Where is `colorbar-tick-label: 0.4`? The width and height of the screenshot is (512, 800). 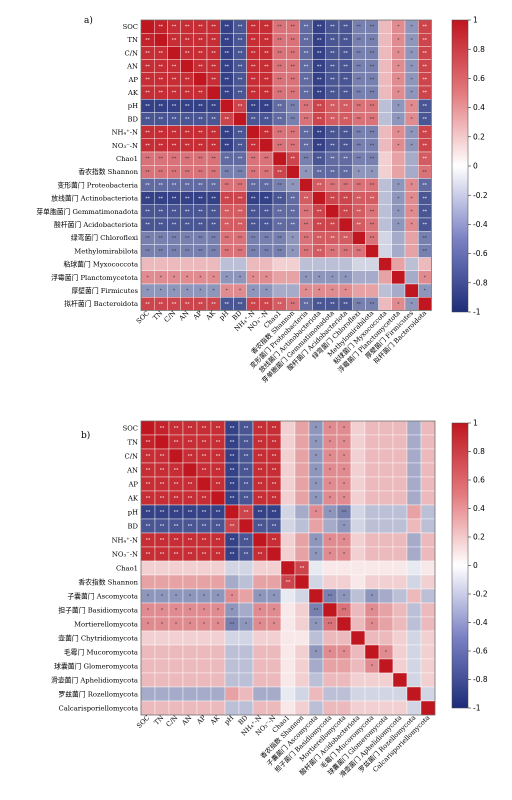
colorbar-tick-label: 0.4 is located at coordinates (479, 508).